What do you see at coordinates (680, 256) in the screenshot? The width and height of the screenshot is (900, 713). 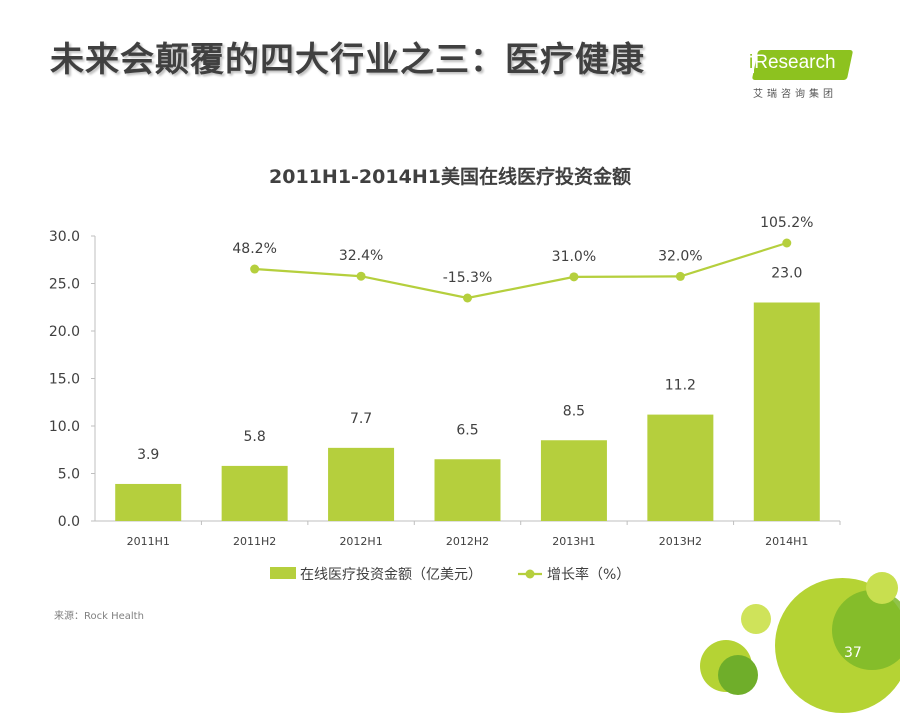 I see `growth-data-label: 32.0%` at bounding box center [680, 256].